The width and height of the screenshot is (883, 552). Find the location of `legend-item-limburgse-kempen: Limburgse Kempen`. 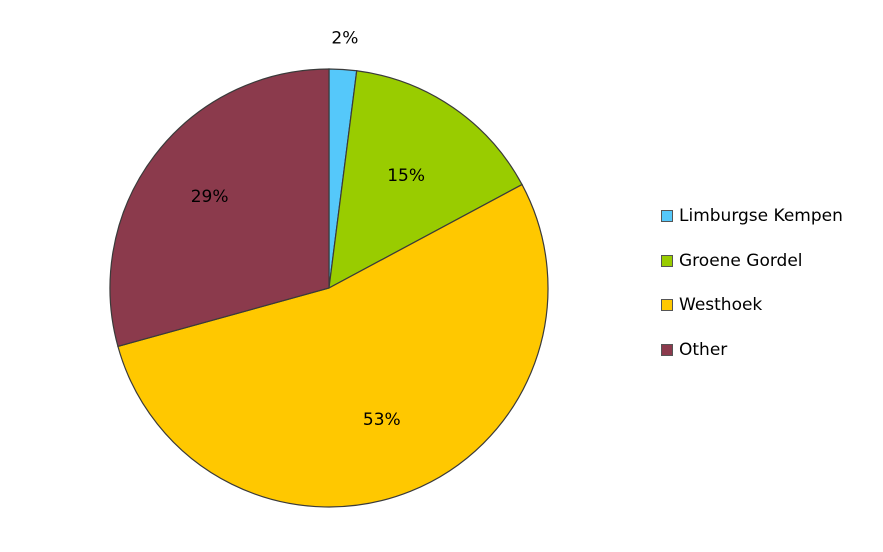

legend-item-limburgse-kempen: Limburgse Kempen is located at coordinates (752, 216).